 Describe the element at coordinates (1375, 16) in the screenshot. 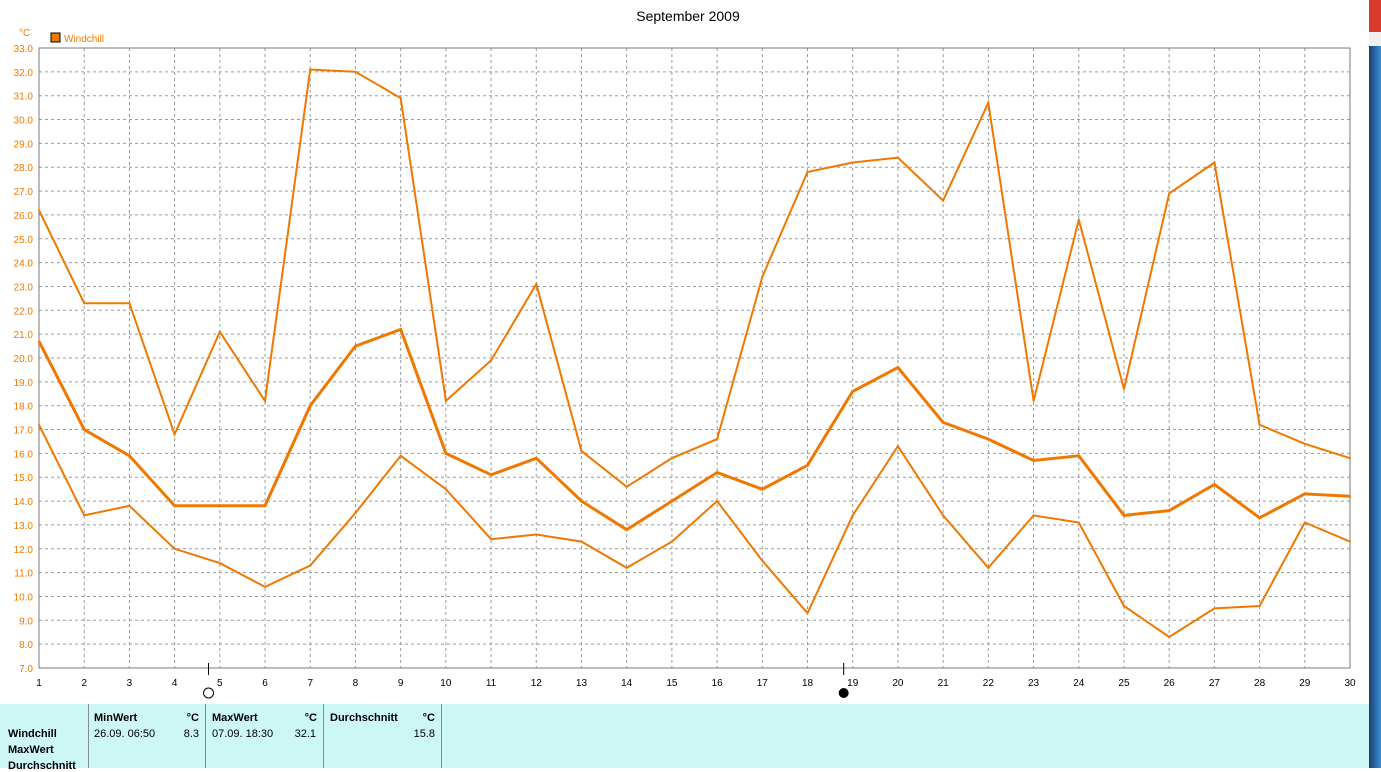

I see `desktop-edge-strip-red` at that location.